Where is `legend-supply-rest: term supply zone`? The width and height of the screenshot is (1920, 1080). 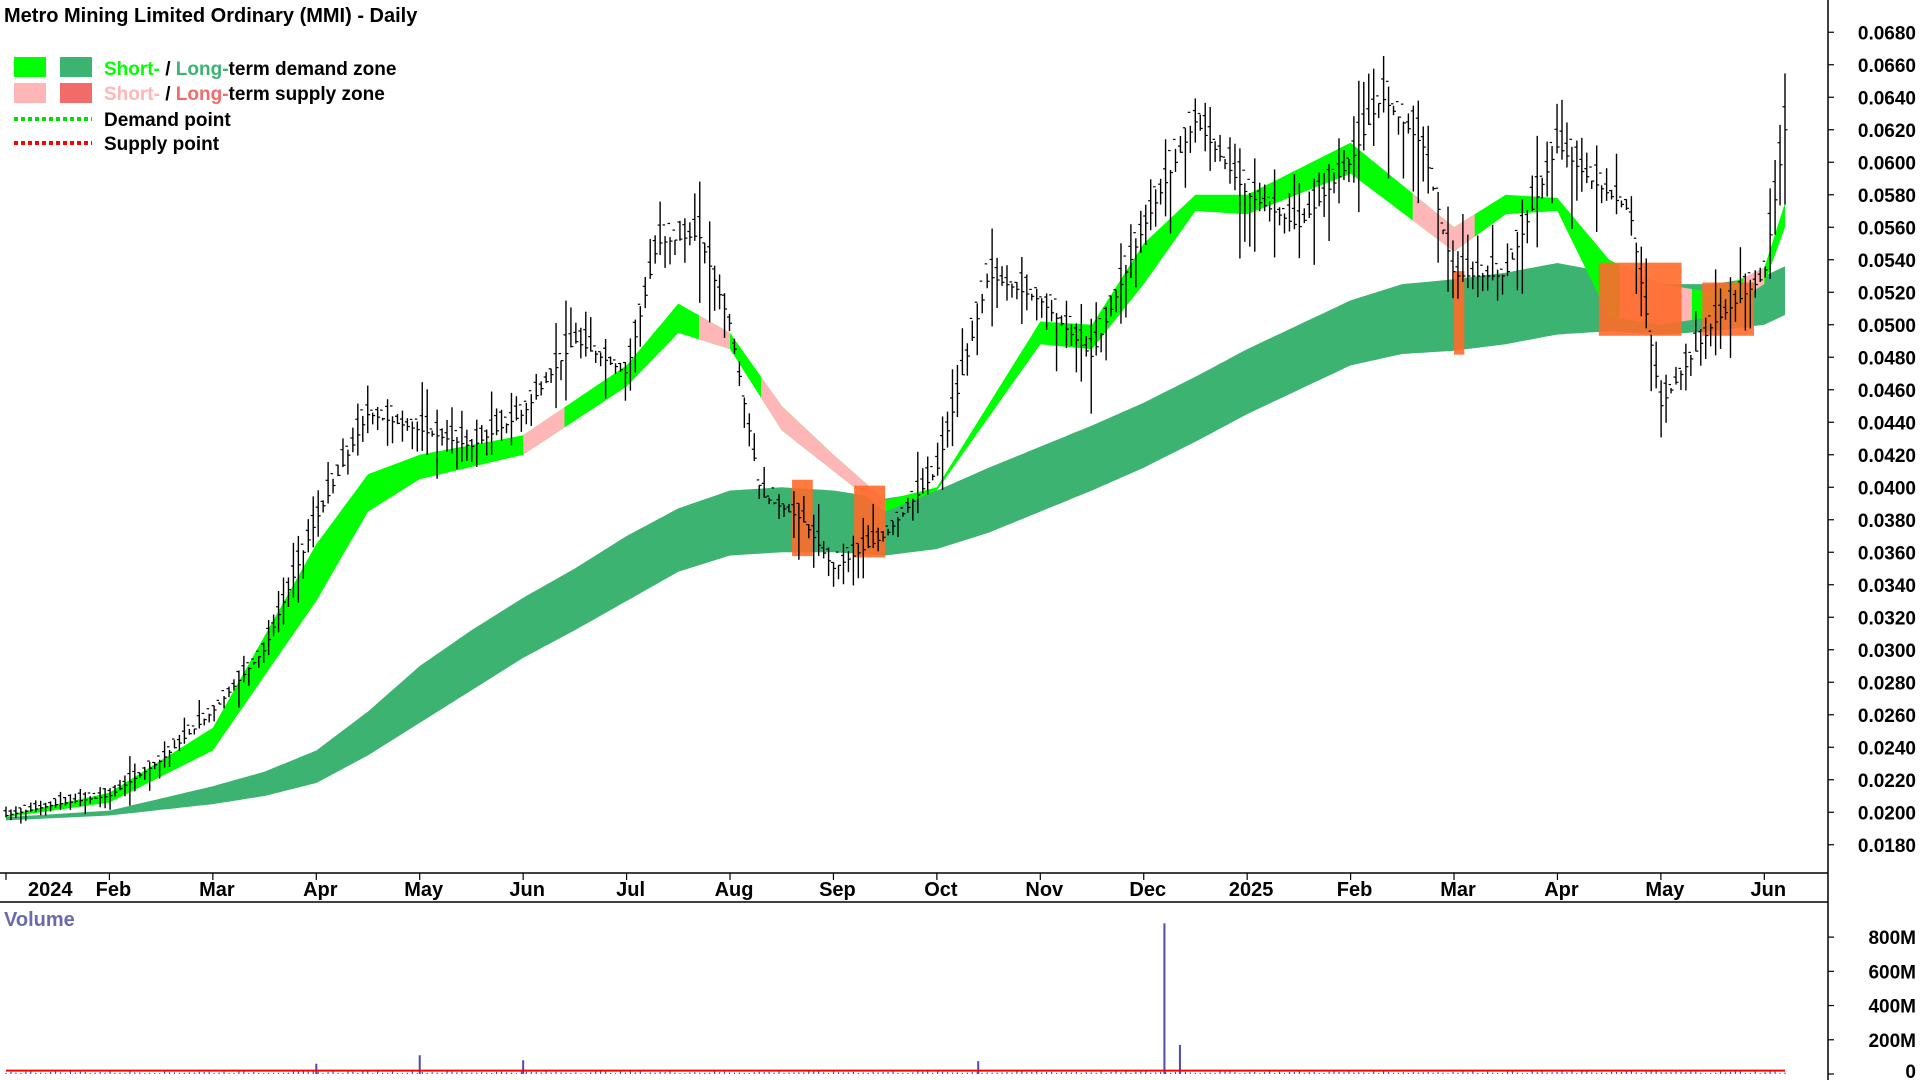
legend-supply-rest: term supply zone is located at coordinates (307, 94).